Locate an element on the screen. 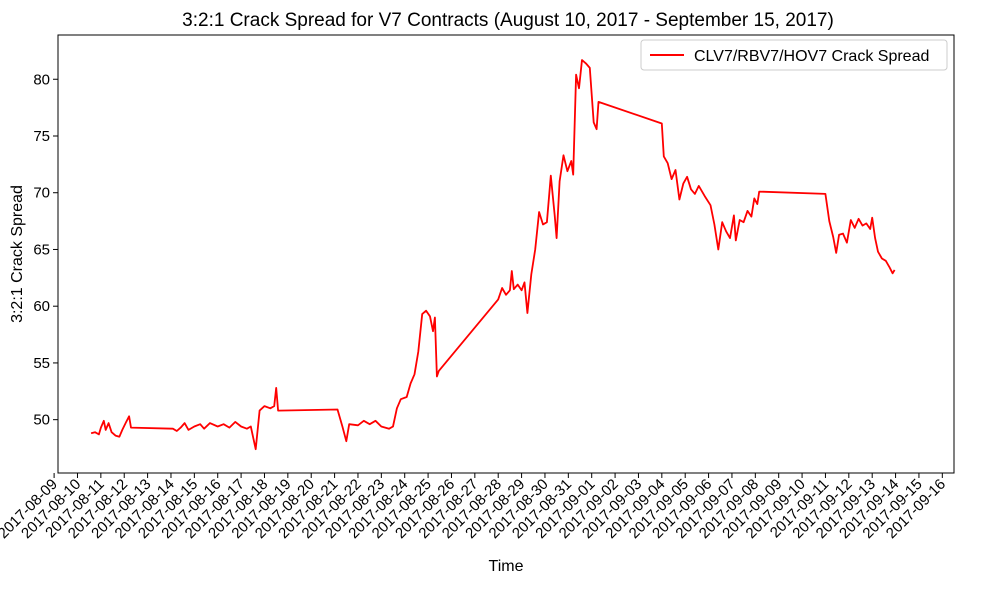  y-axis-label: 3:2:1 Crack Spread is located at coordinates (17, 254).